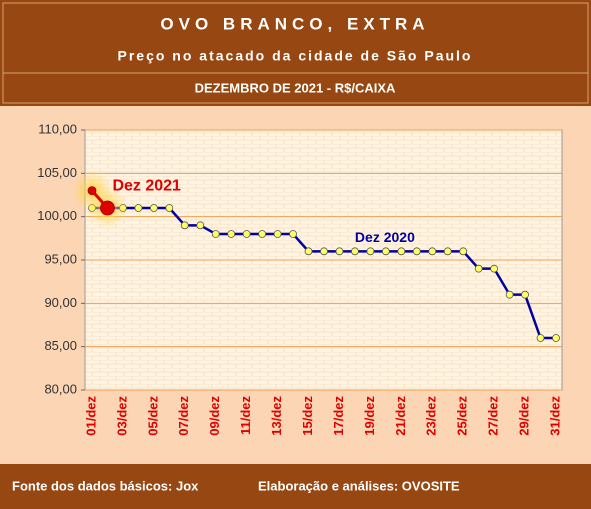 This screenshot has width=591, height=509. Describe the element at coordinates (524, 416) in the screenshot. I see `x-tick-label: 29/dez` at that location.